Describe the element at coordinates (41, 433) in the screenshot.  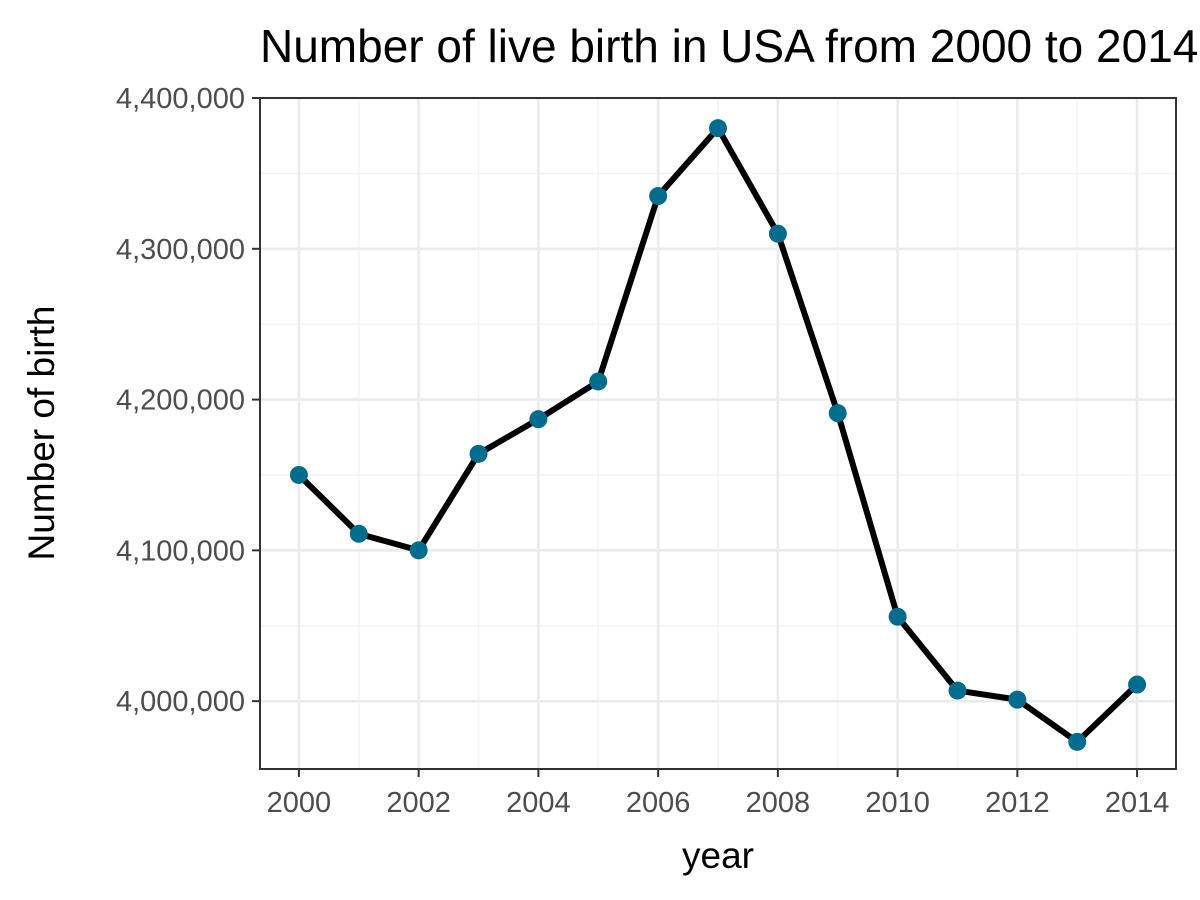
I see `y-axis-title: Number of birth` at that location.